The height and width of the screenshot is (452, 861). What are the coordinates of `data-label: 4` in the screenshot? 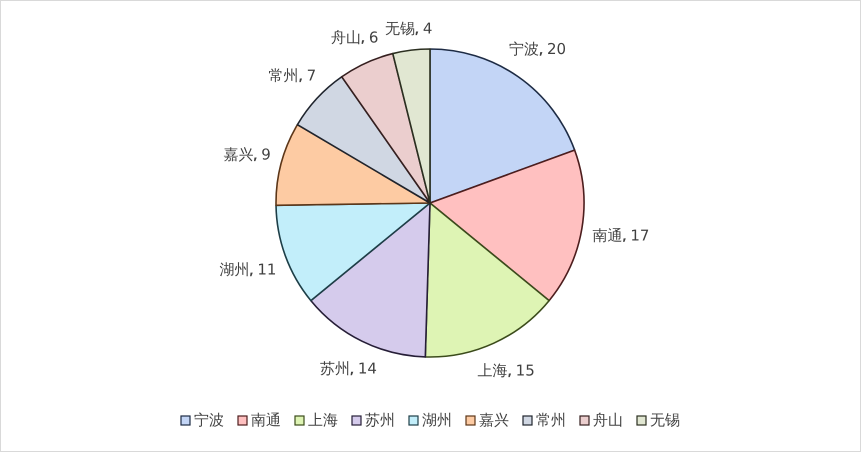 It's located at (427, 28).